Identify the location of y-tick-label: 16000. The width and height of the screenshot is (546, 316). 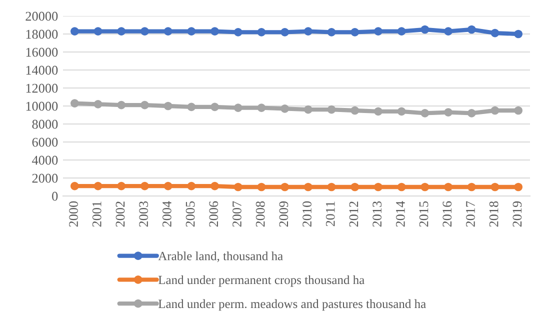
(42, 52).